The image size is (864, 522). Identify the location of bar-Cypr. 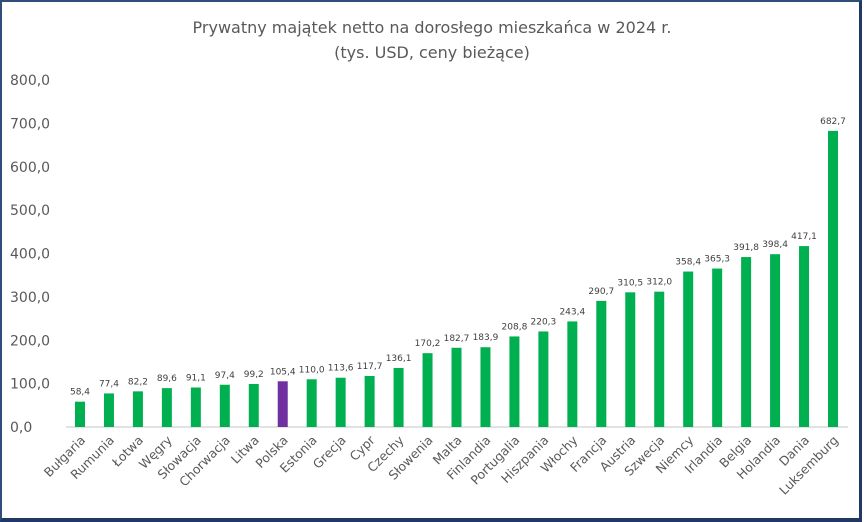
(369, 401).